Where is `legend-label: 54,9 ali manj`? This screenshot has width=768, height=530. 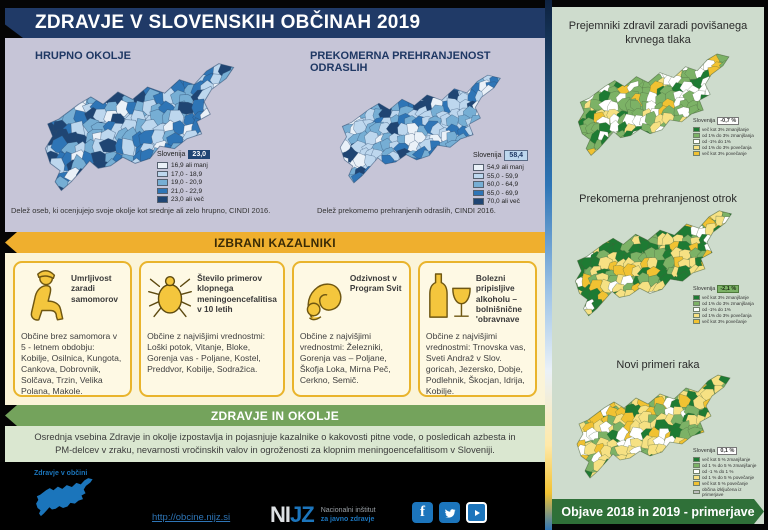 legend-label: 54,9 ali manj is located at coordinates (505, 167).